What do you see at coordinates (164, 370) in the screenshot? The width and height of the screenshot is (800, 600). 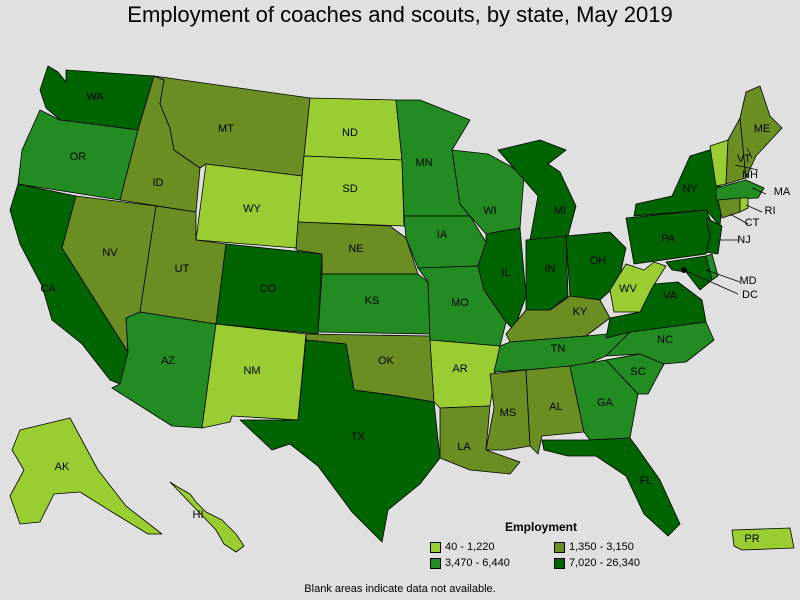 I see `state-AZ` at bounding box center [164, 370].